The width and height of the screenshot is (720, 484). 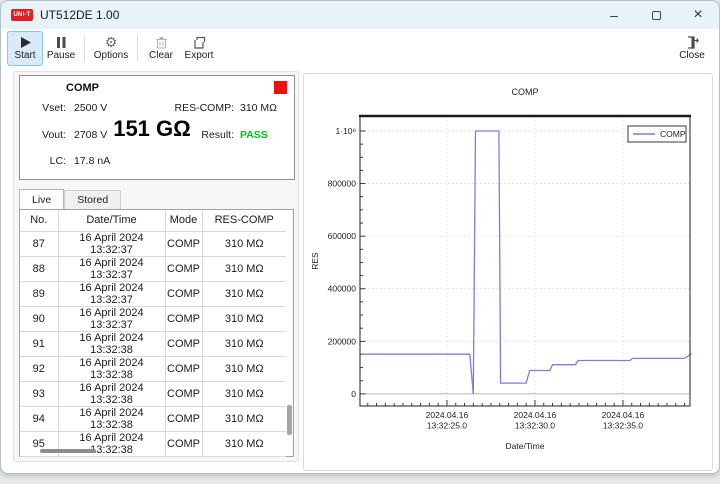 I want to click on table-row: 94 16 April 2024 13:32:38 COMP 310 MΩ, so click(x=153, y=419).